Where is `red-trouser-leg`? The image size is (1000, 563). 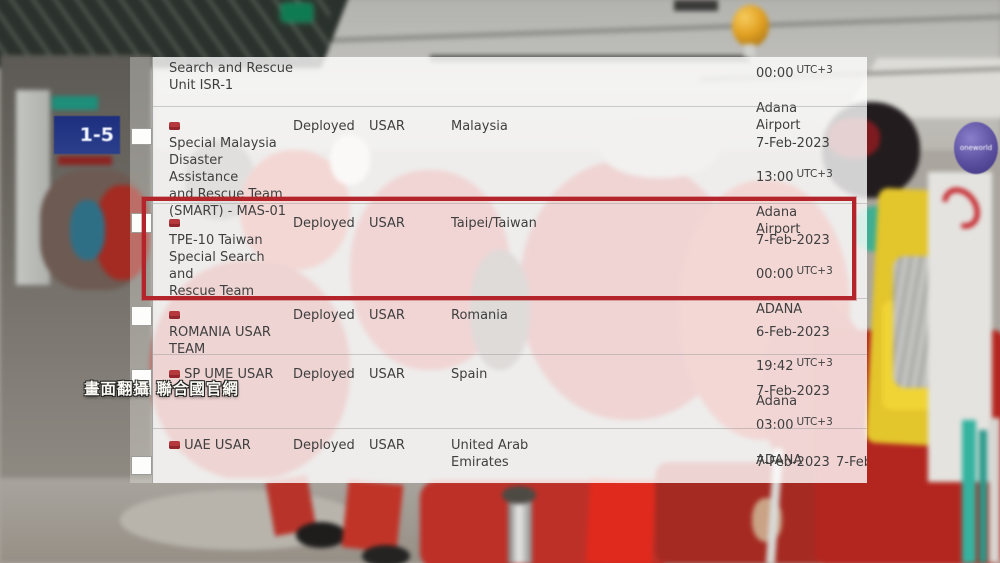
red-trouser-leg is located at coordinates (372, 516).